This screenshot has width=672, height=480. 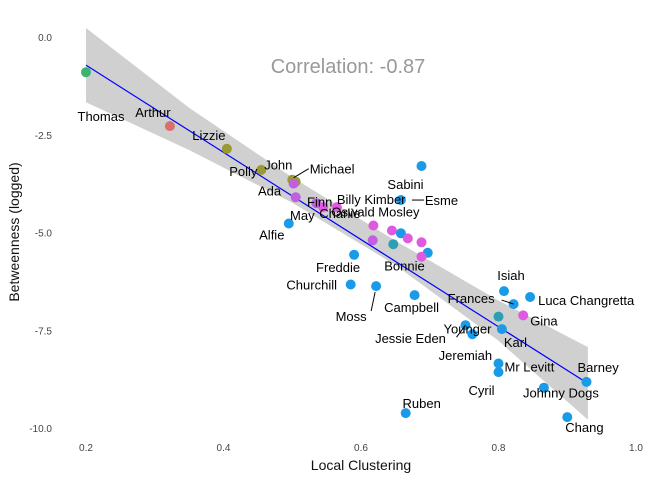 What do you see at coordinates (332, 169) in the screenshot?
I see `point-label: Michael` at bounding box center [332, 169].